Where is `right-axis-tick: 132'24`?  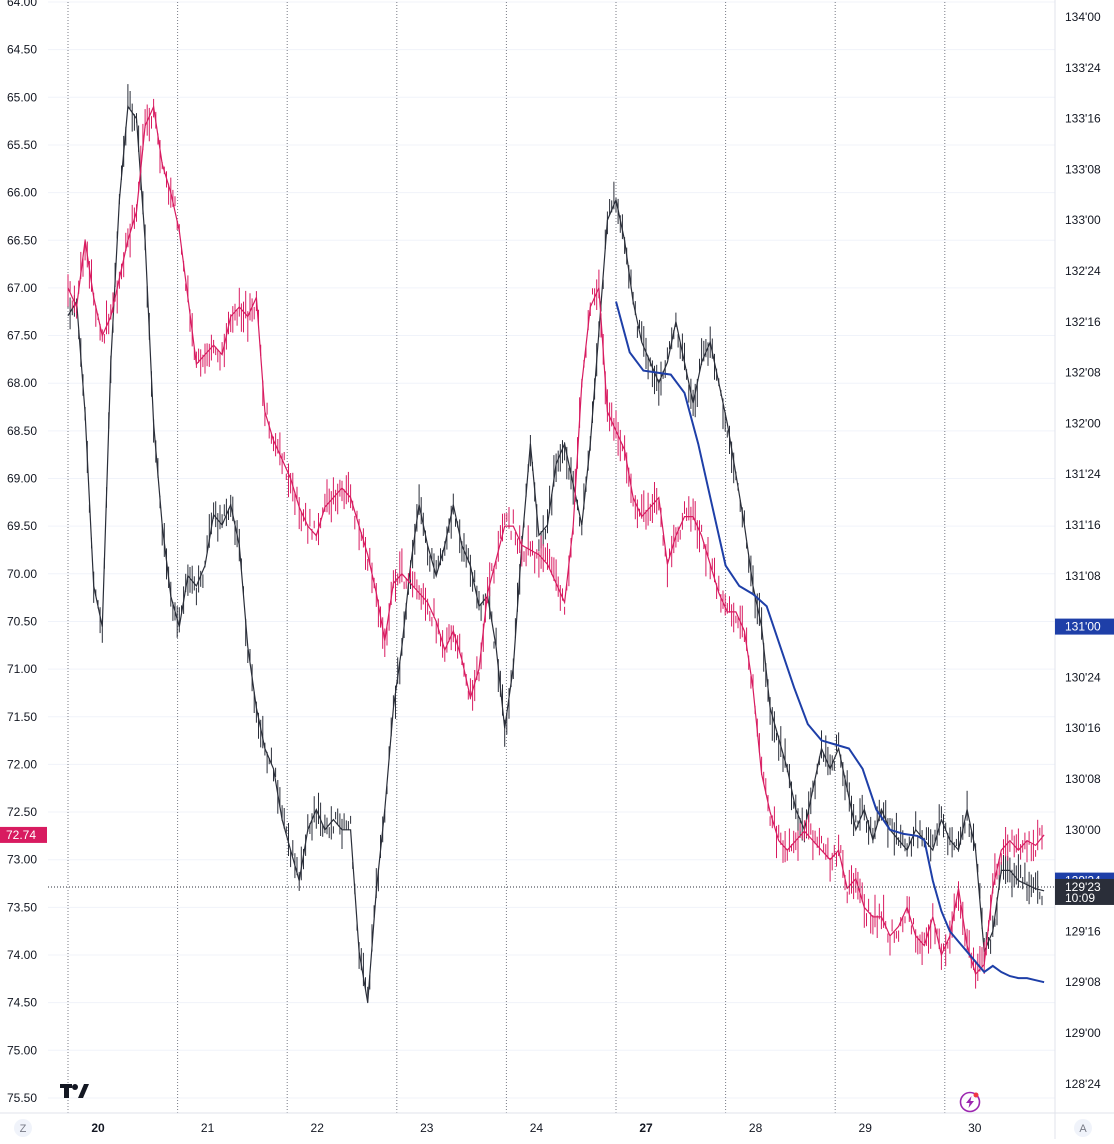
right-axis-tick: 132'24 is located at coordinates (1083, 271).